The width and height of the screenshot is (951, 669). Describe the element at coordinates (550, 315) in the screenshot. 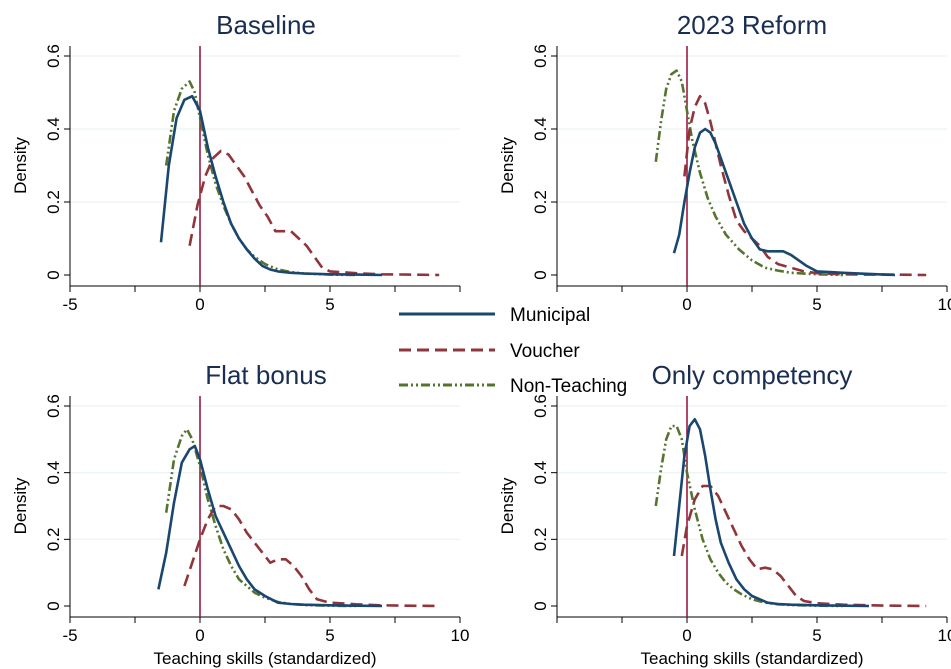

I see `legend-label: Municipal` at that location.